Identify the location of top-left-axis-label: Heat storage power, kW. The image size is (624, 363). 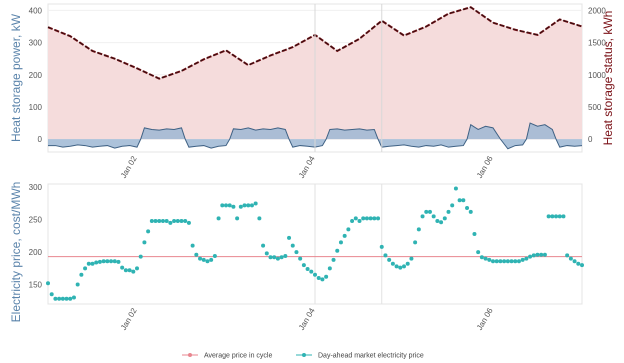
(16, 77).